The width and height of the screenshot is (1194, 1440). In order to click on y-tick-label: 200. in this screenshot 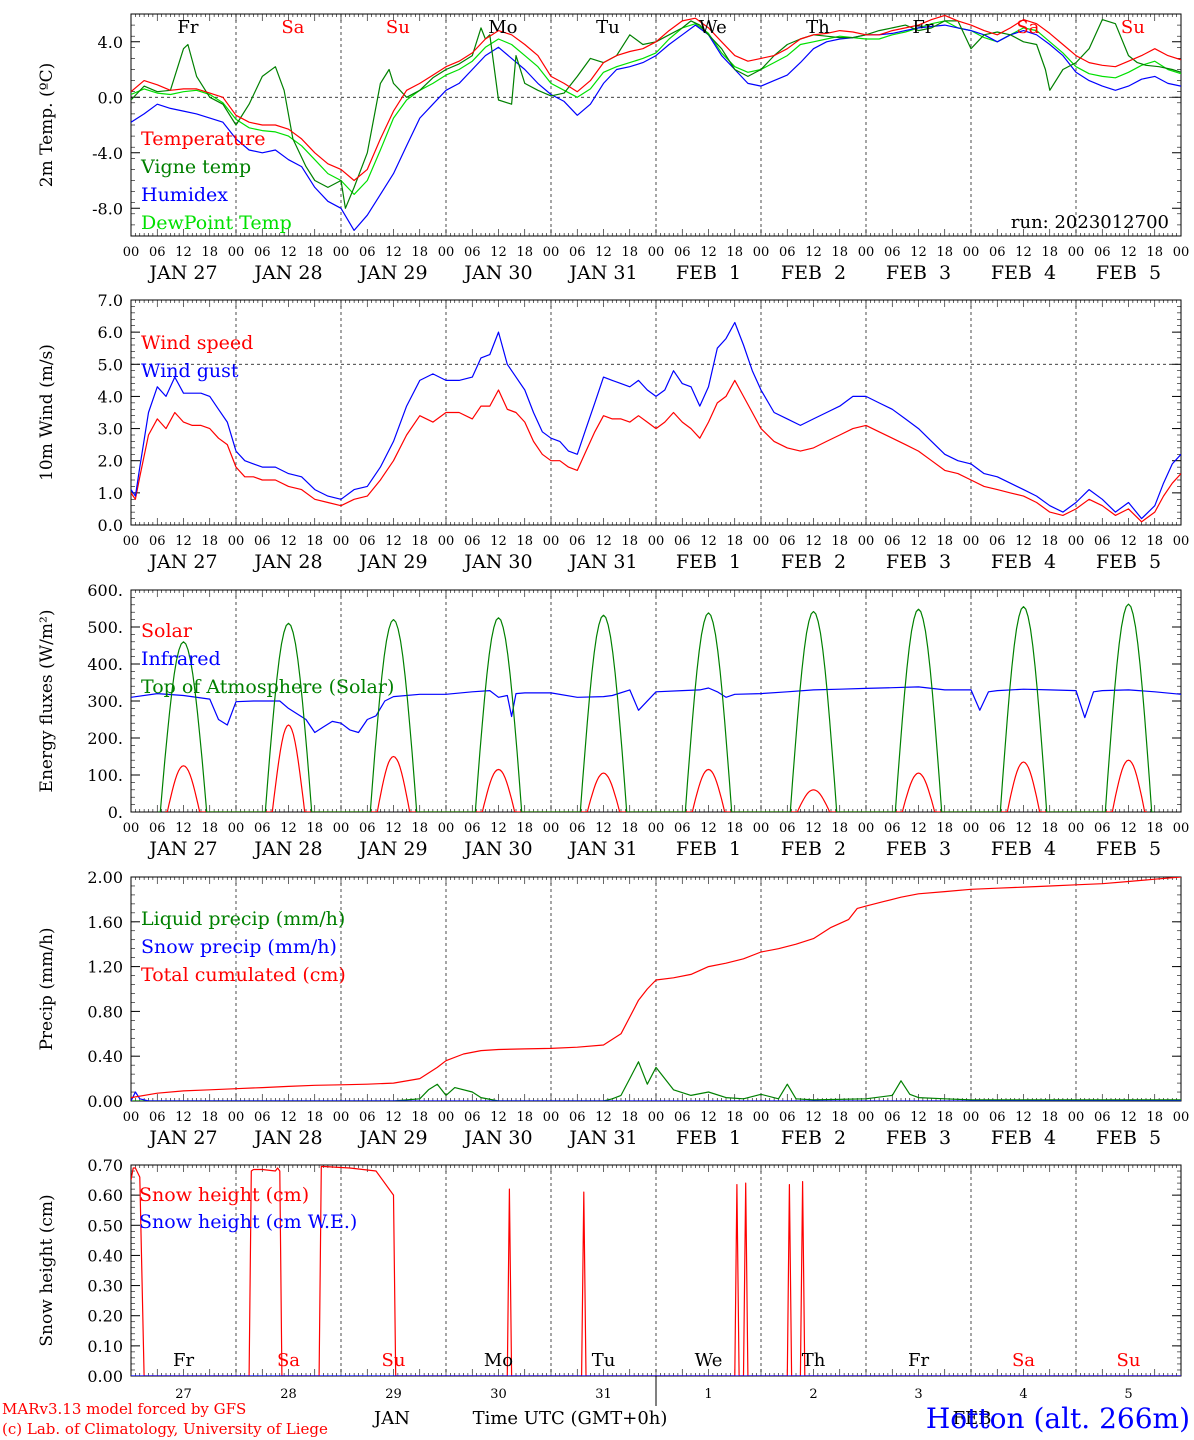, I will do `click(105, 738)`.